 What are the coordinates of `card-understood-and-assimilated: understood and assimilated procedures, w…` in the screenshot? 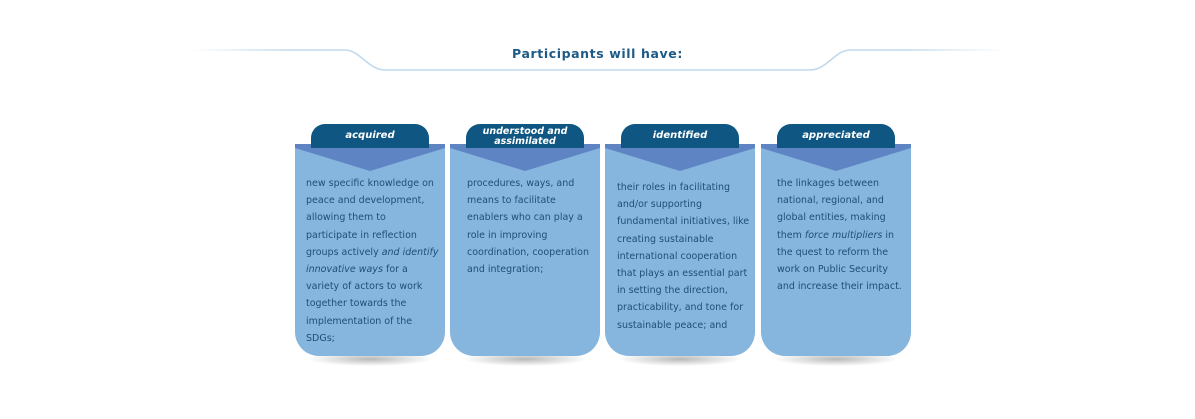 It's located at (525, 246).